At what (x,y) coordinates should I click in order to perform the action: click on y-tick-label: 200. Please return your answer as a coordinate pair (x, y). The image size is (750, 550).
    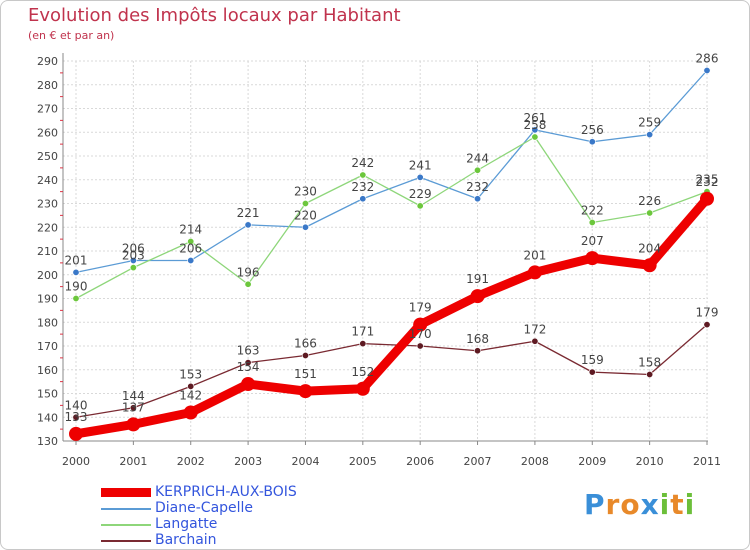
    Looking at the image, I should click on (47, 275).